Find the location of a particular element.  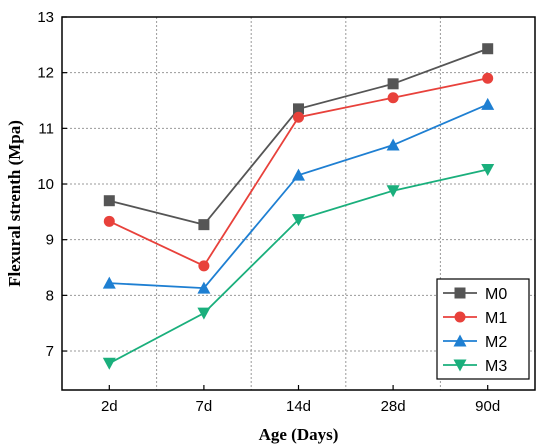

legend-box is located at coordinates (483, 329).